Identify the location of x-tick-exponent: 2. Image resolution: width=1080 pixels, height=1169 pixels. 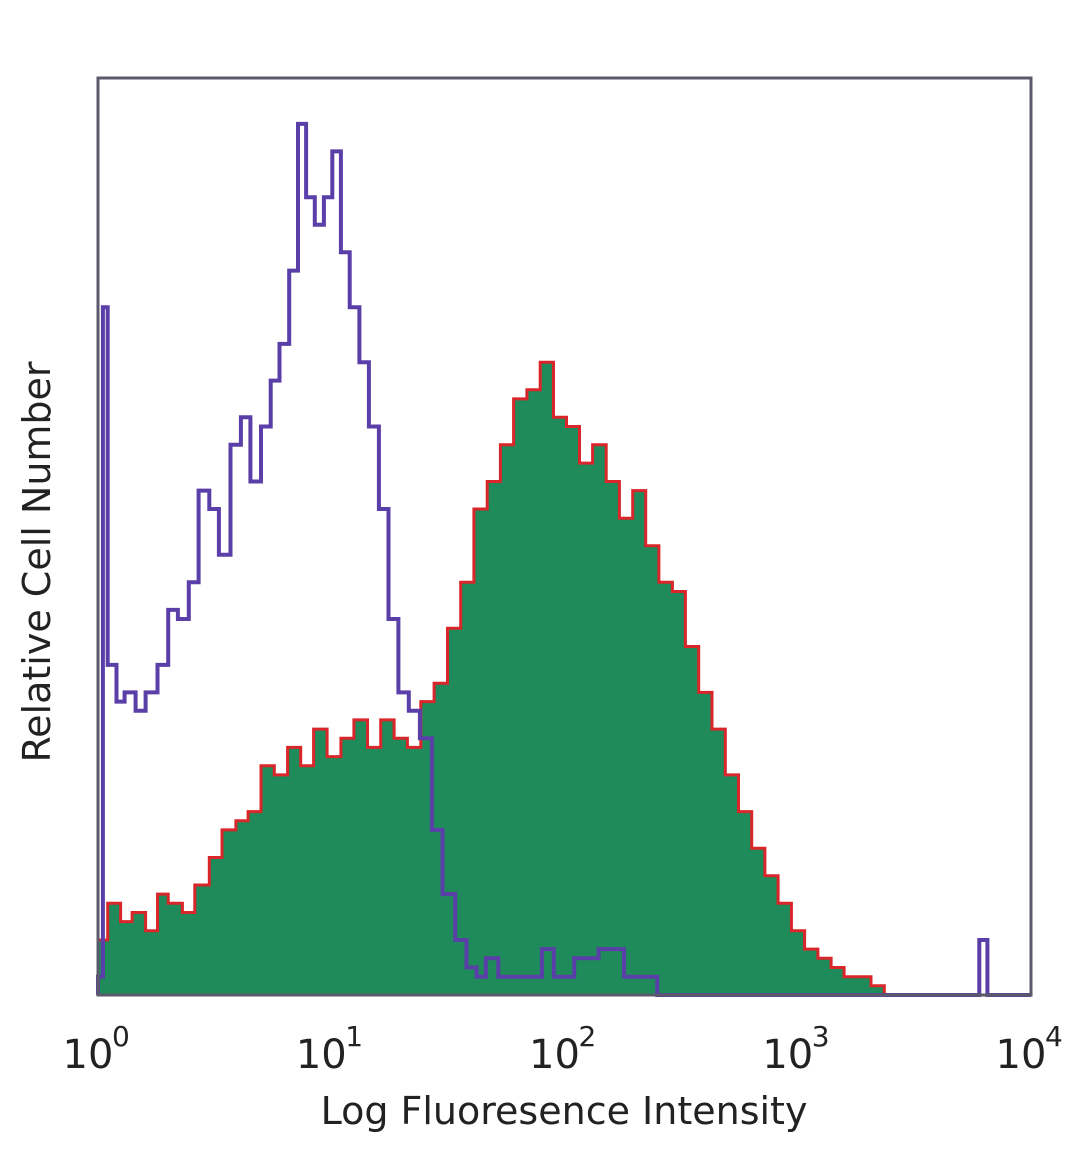
(588, 1036).